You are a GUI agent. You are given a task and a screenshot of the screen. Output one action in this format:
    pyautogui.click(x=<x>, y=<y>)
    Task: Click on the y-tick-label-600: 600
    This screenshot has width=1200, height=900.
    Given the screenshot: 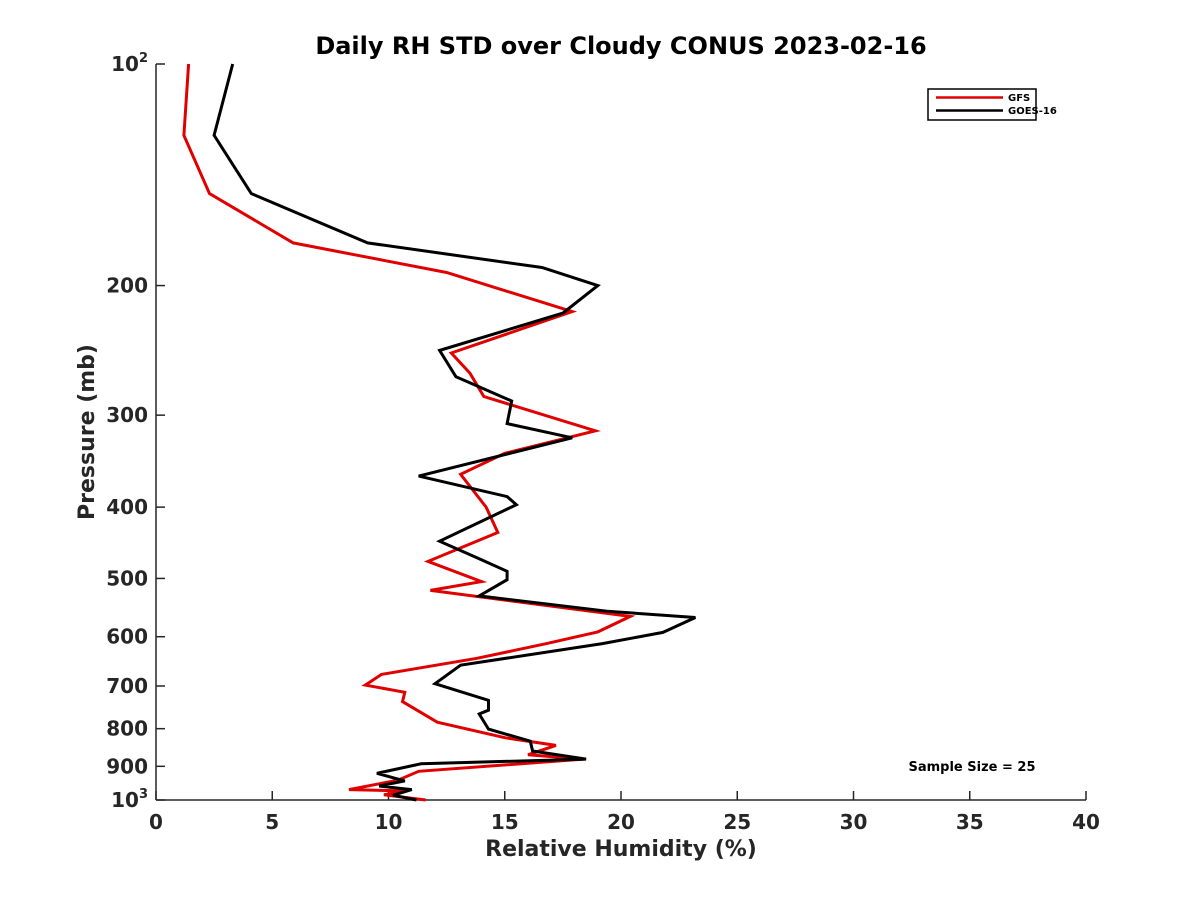 What is the action you would take?
    pyautogui.click(x=127, y=637)
    